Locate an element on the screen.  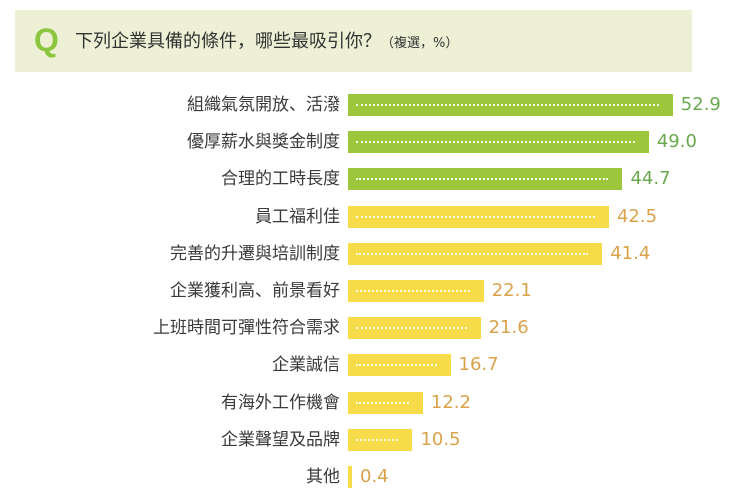
question-note: （複選，%） is located at coordinates (420, 43).